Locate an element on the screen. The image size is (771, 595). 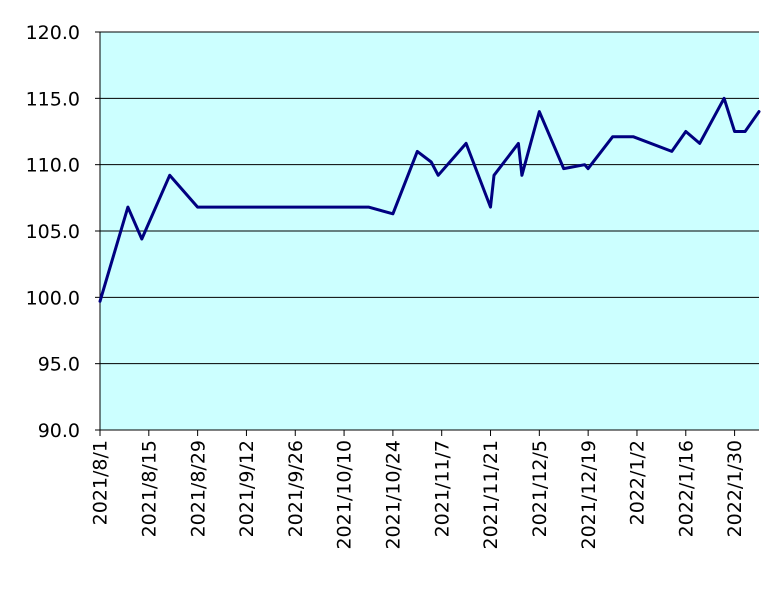
x-tick-label: 2021/9/26 is located at coordinates (296, 488).